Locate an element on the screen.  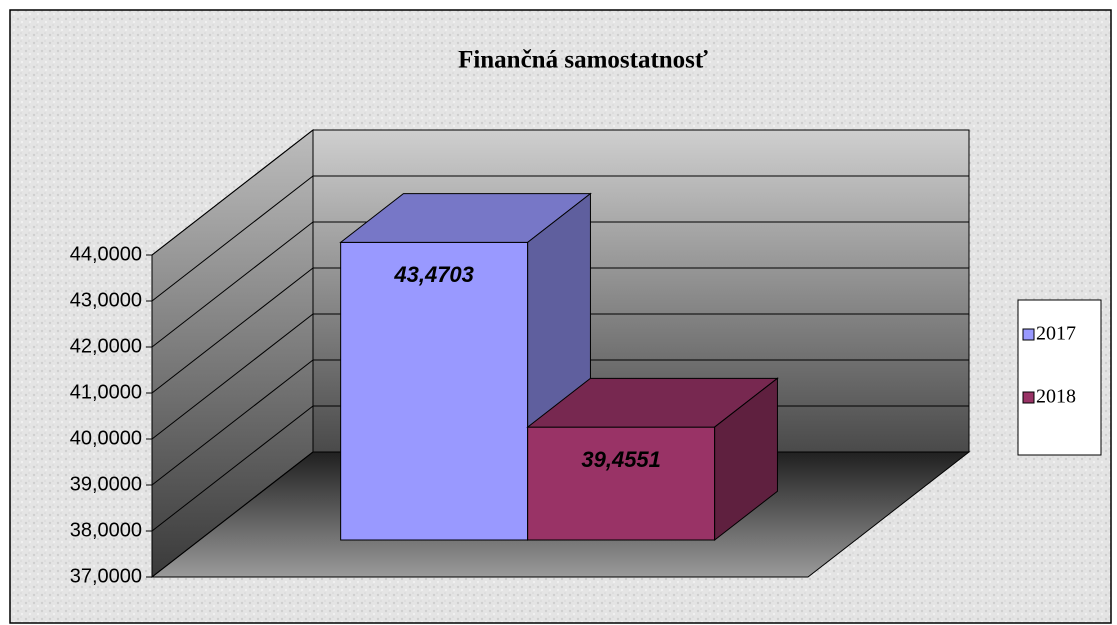
legend-label: 2018 is located at coordinates (1056, 397).